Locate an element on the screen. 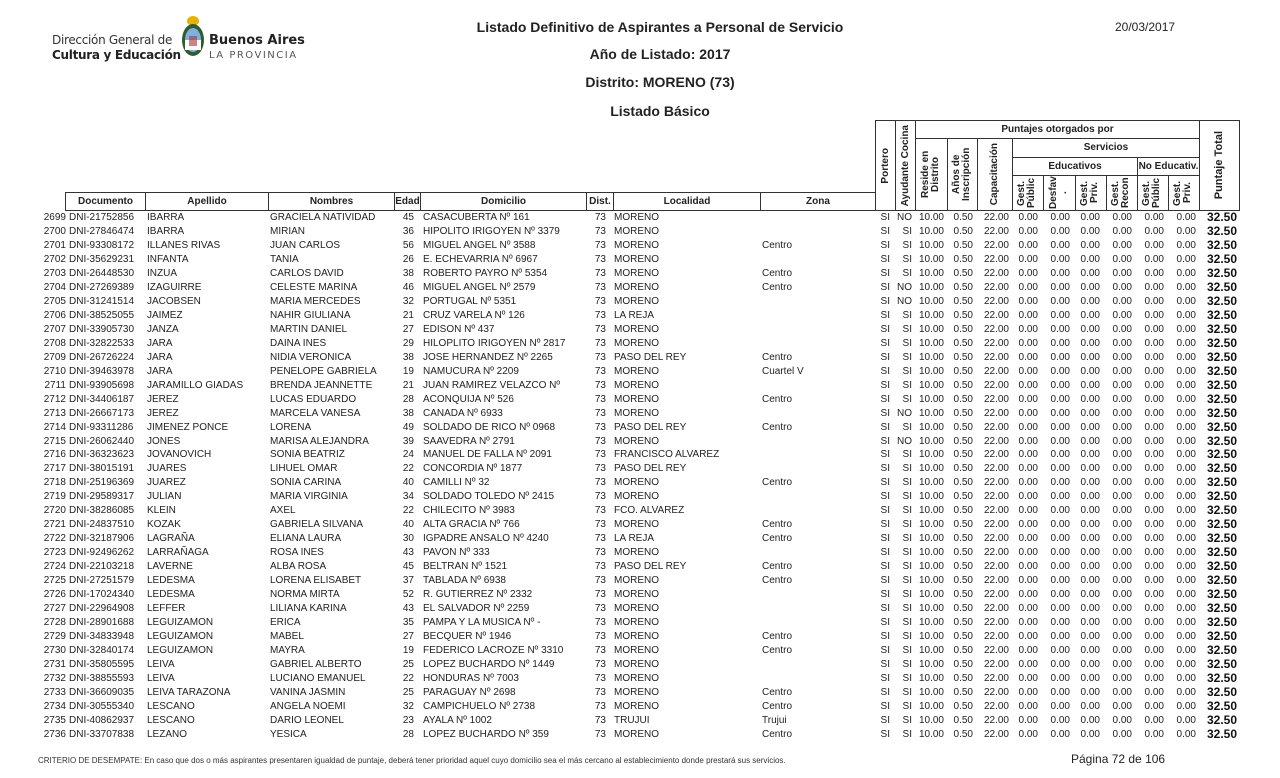 This screenshot has height=778, width=1280. nombres-cell: MABEL is located at coordinates (287, 637).